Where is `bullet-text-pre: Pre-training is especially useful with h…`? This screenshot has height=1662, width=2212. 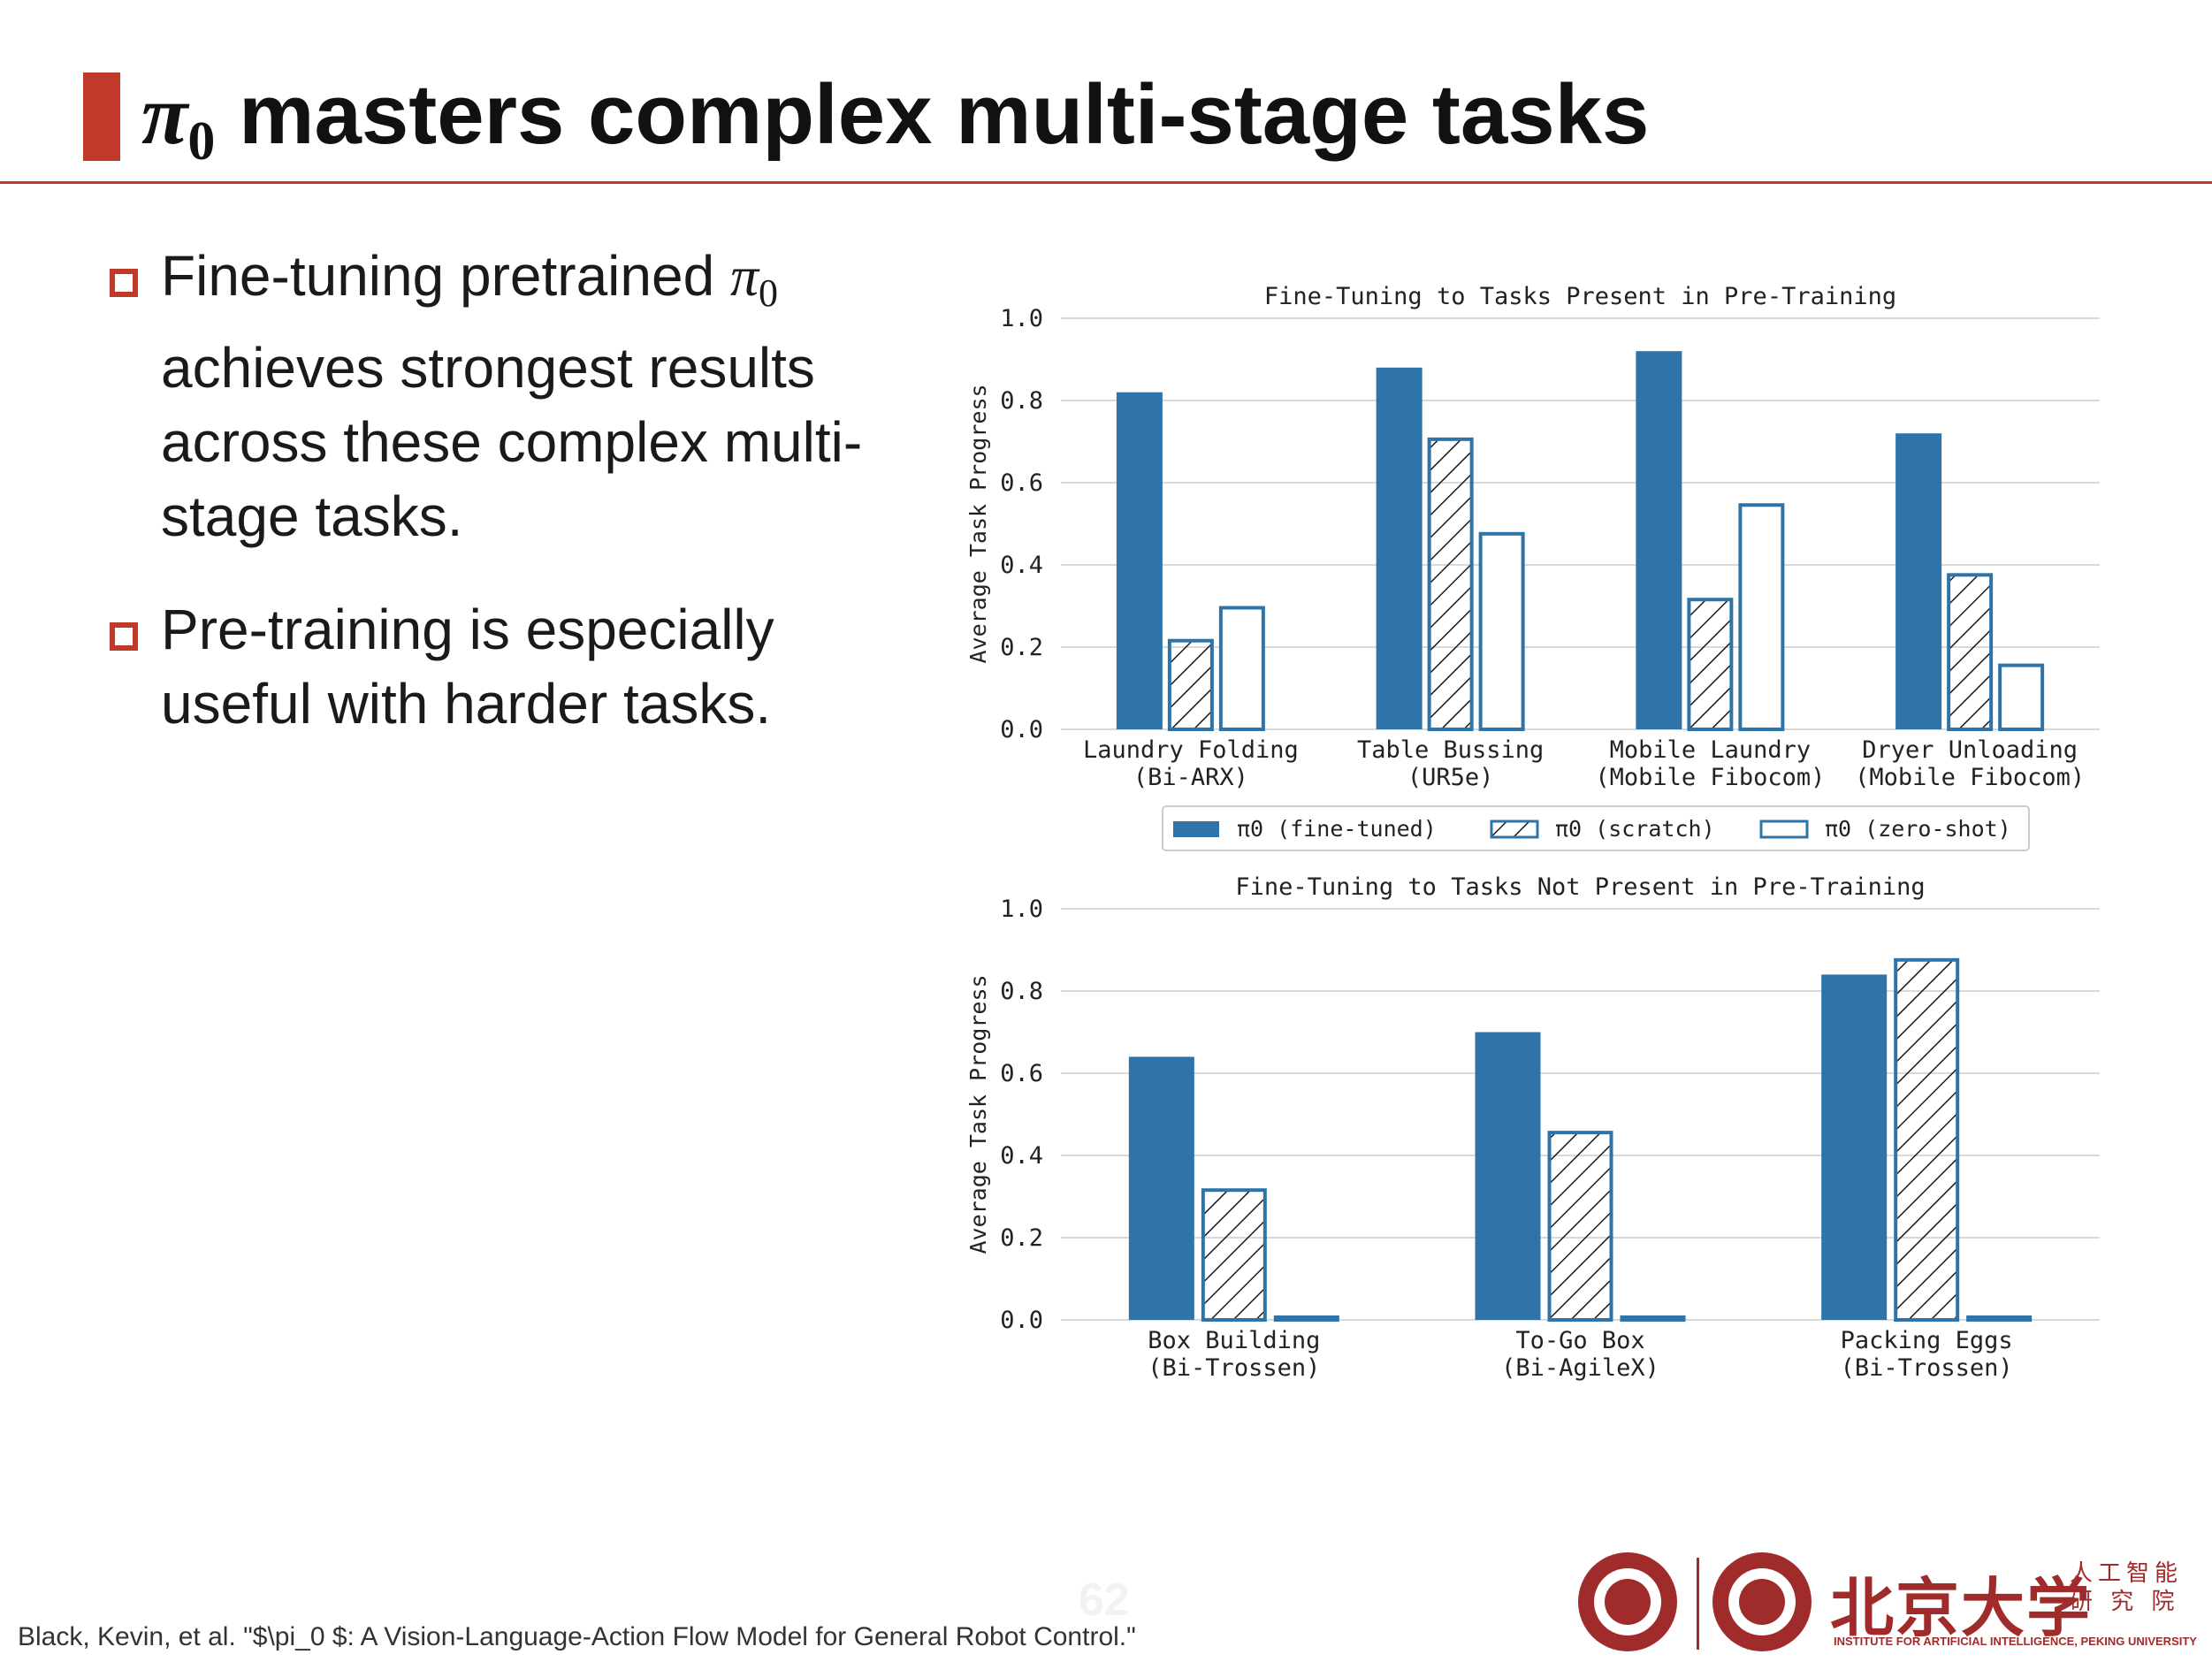 bullet-text-pre: Pre-training is especially useful with h… is located at coordinates (467, 667).